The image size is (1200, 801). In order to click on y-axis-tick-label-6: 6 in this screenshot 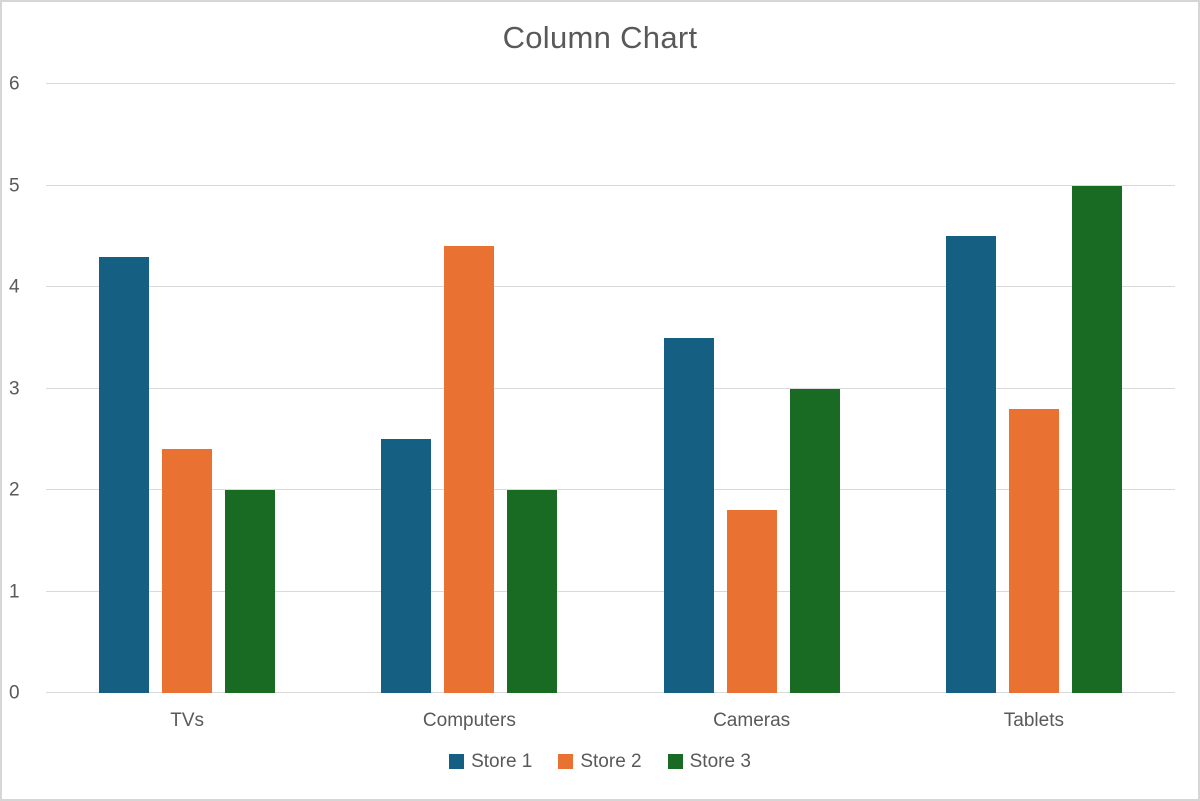, I will do `click(14, 84)`.